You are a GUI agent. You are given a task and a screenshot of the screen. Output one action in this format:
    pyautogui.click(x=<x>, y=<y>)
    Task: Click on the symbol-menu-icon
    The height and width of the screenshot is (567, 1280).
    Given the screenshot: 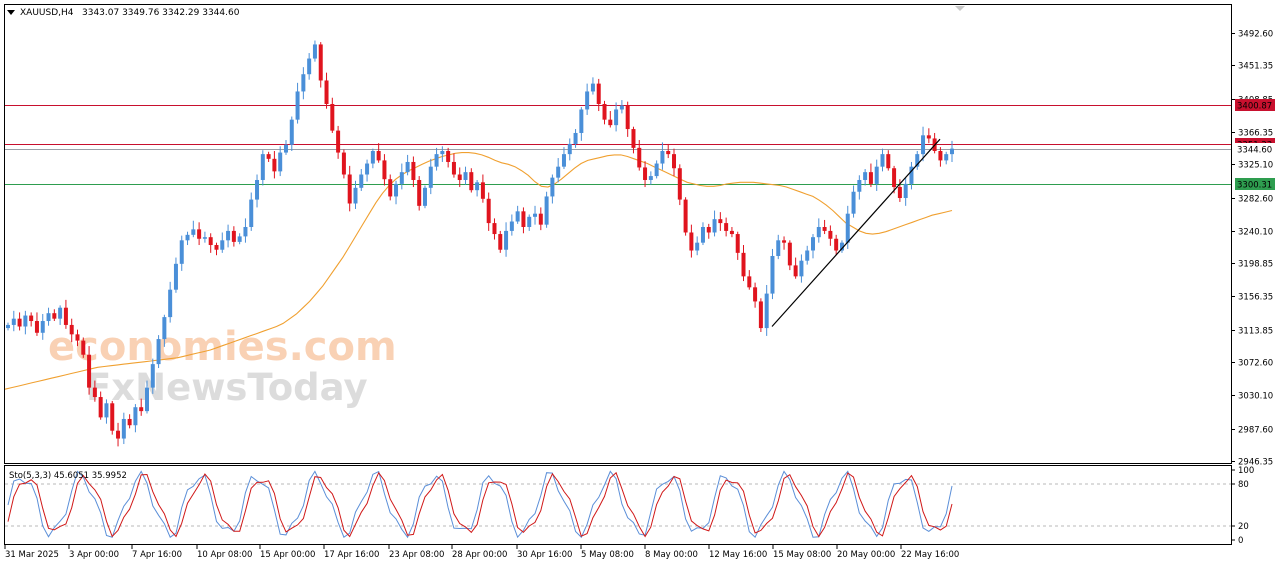 What is the action you would take?
    pyautogui.click(x=11, y=12)
    